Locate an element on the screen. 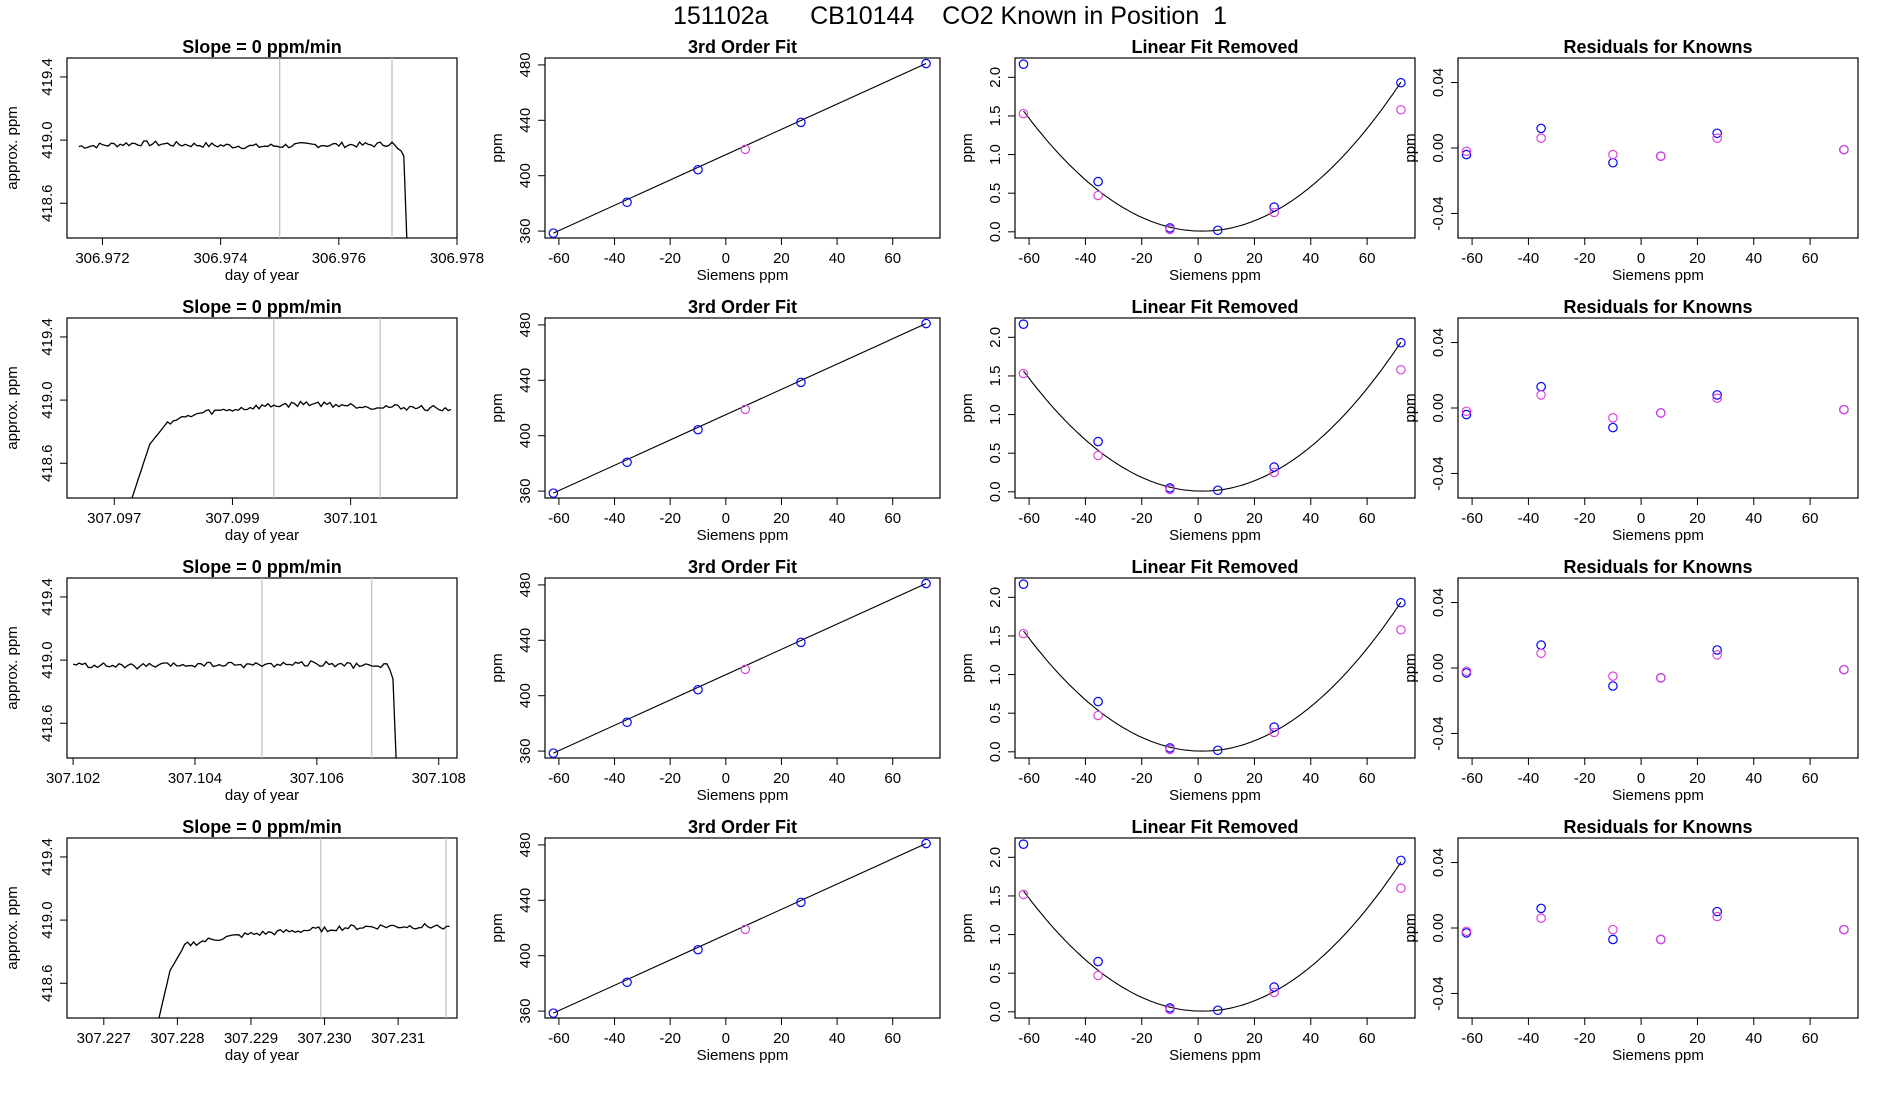  x-tick-label: 307.106 is located at coordinates (317, 778).